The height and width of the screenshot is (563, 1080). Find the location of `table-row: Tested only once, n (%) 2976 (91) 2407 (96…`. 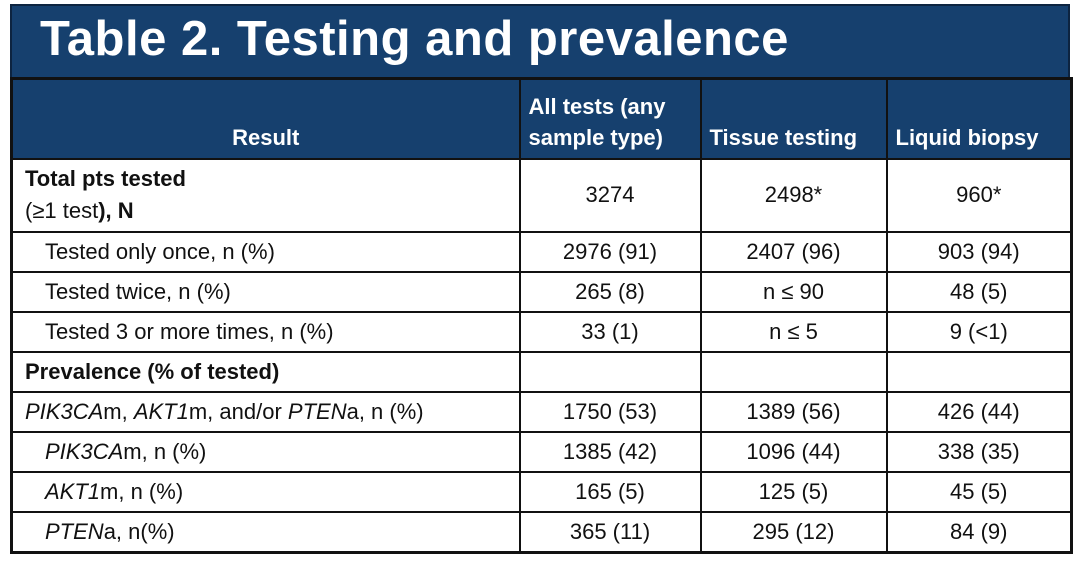

table-row: Tested only once, n (%) 2976 (91) 2407 (96… is located at coordinates (541, 251).